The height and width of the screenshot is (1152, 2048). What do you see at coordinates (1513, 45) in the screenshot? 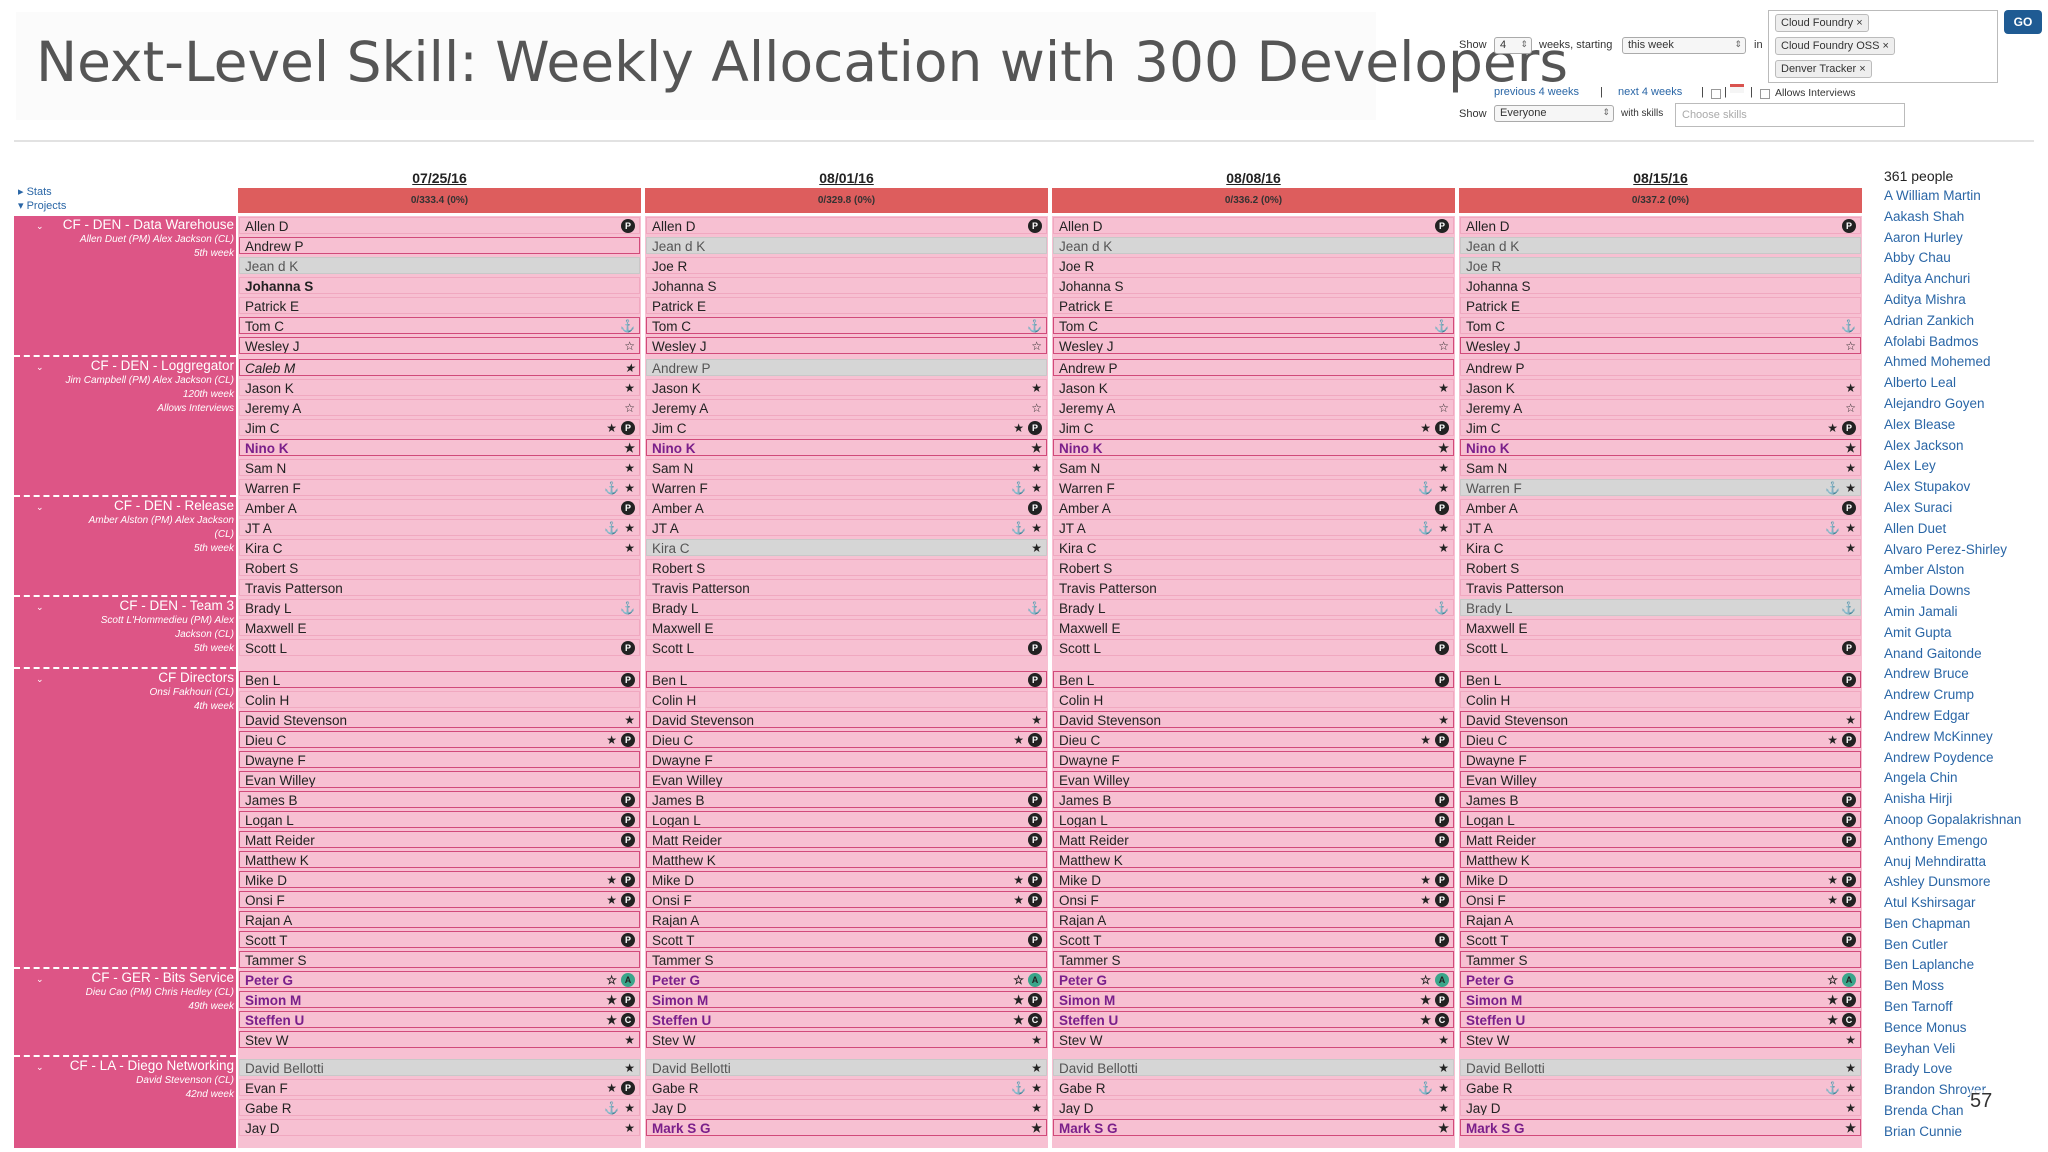
I see `weeks-count-select: 4` at bounding box center [1513, 45].